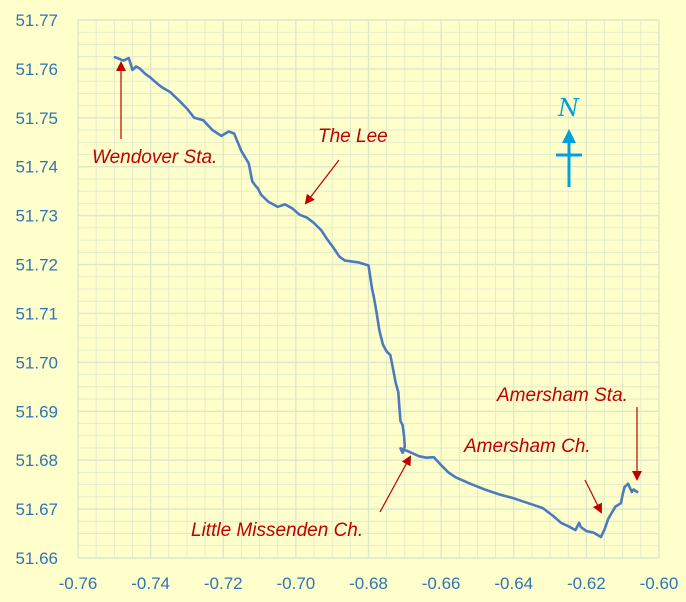 The image size is (686, 602). What do you see at coordinates (36, 509) in the screenshot?
I see `y-tick-label: 51.67` at bounding box center [36, 509].